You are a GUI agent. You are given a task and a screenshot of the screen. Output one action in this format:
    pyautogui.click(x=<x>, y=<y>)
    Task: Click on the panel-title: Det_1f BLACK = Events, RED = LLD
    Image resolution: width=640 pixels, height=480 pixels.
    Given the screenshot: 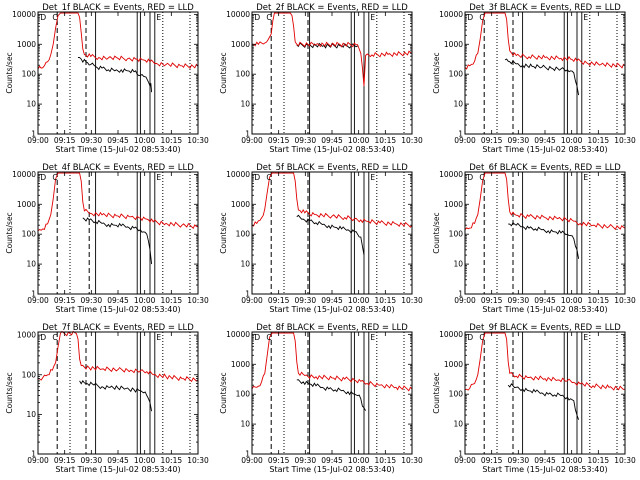 What is the action you would take?
    pyautogui.click(x=118, y=8)
    